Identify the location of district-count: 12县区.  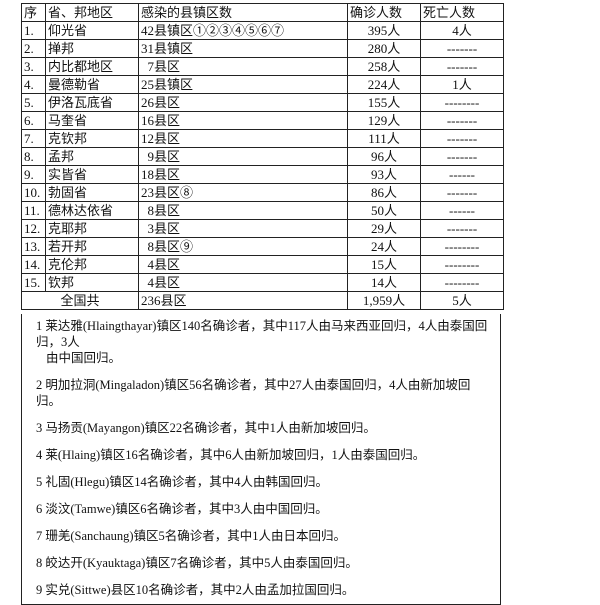
(243, 138).